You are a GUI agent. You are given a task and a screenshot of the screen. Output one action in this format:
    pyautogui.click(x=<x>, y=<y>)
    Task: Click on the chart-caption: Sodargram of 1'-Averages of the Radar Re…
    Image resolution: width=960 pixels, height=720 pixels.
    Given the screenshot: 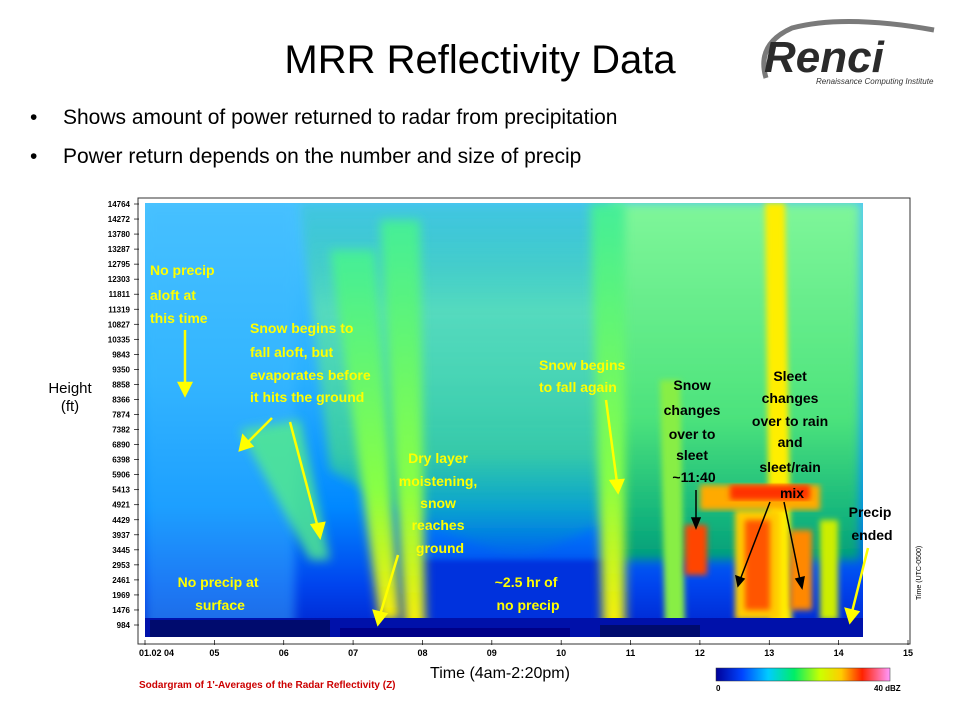 What is the action you would take?
    pyautogui.click(x=267, y=685)
    